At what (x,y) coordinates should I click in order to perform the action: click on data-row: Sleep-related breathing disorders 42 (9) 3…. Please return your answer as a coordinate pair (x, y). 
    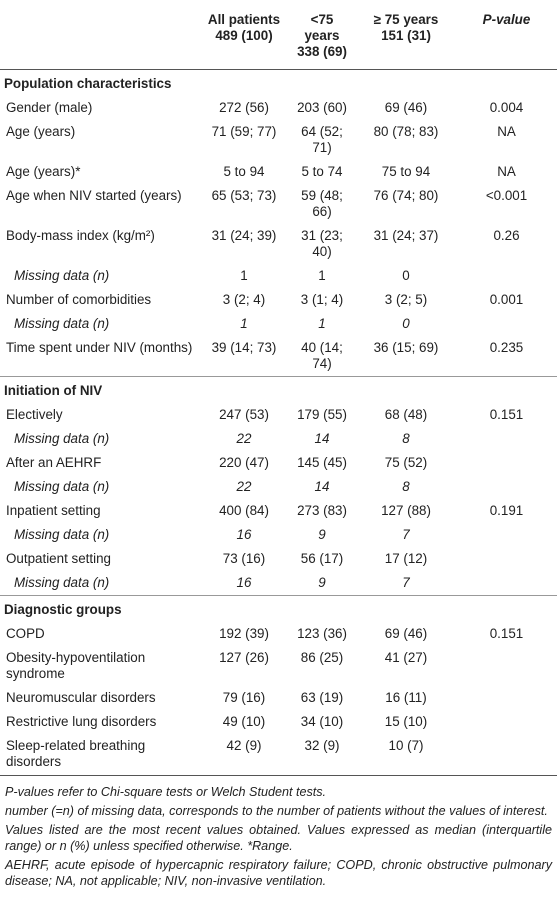
    Looking at the image, I should click on (278, 755).